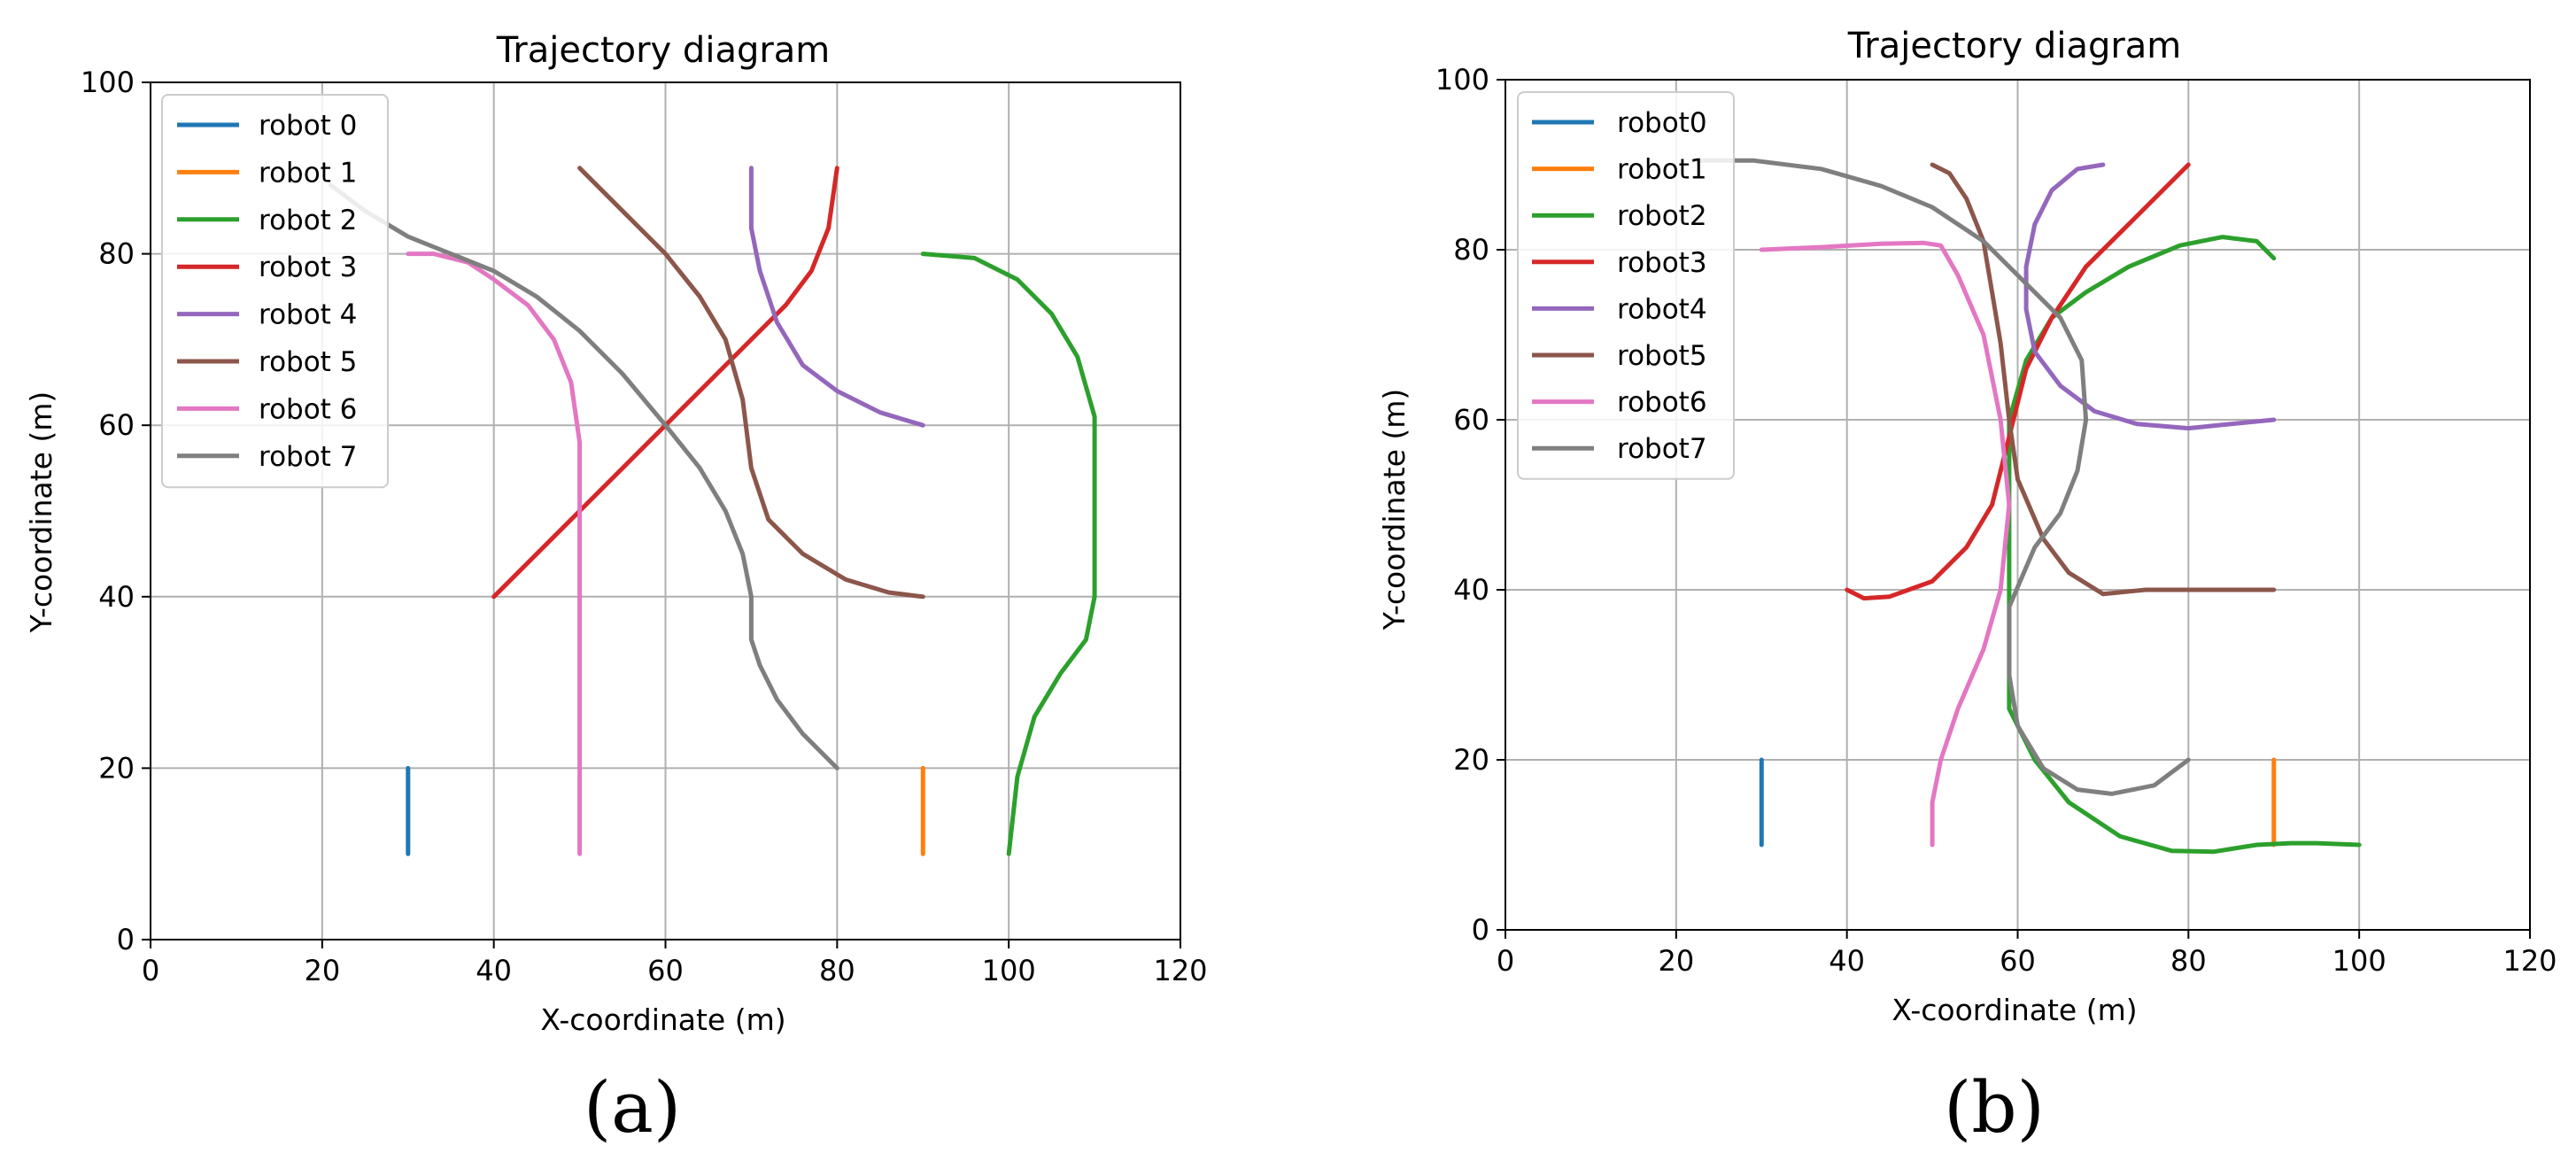 This screenshot has width=2576, height=1161. What do you see at coordinates (308, 315) in the screenshot?
I see `legend-label: robot 4` at bounding box center [308, 315].